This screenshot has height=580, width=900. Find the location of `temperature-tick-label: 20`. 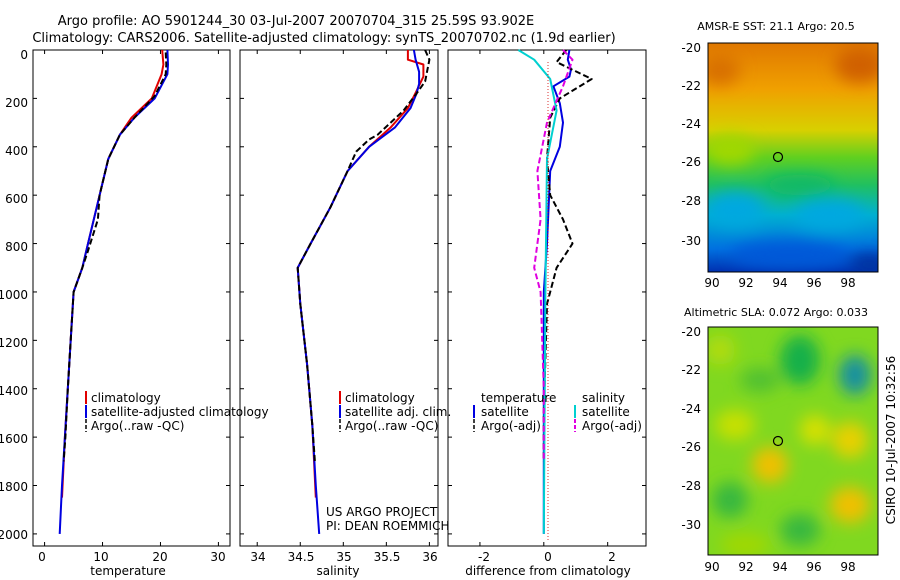

temperature-tick-label: 20 is located at coordinates (159, 557).